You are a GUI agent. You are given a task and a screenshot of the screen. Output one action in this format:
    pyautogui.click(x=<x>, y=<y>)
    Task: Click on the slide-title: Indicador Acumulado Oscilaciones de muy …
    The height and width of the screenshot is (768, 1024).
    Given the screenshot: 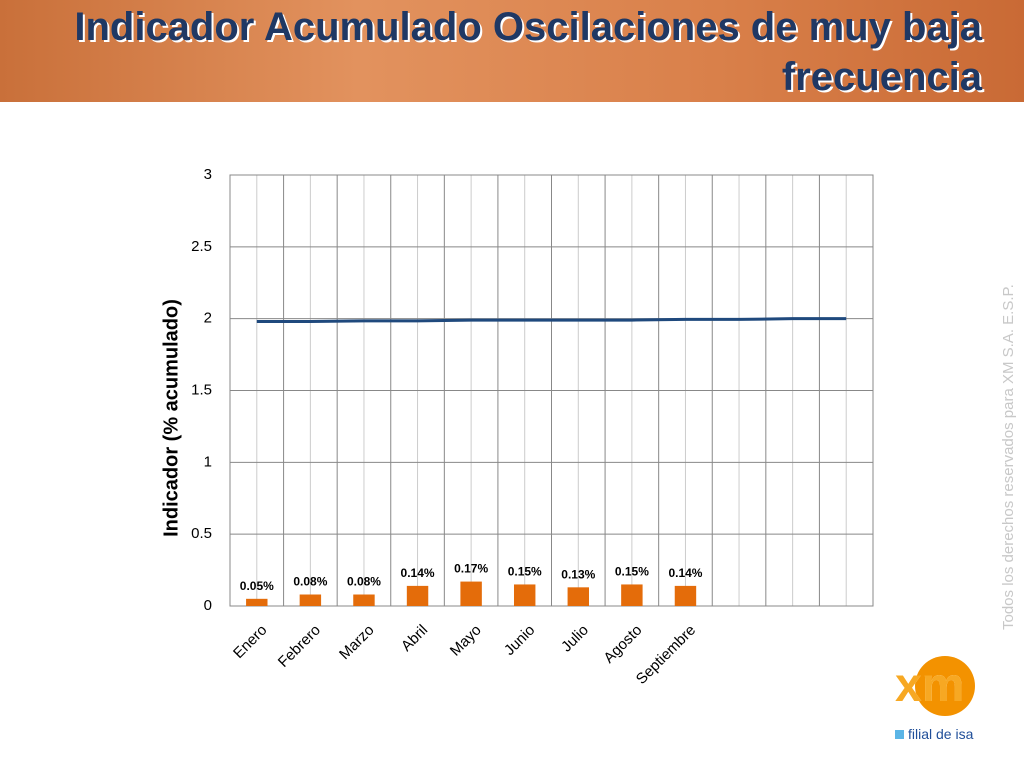 What is the action you would take?
    pyautogui.click(x=528, y=52)
    